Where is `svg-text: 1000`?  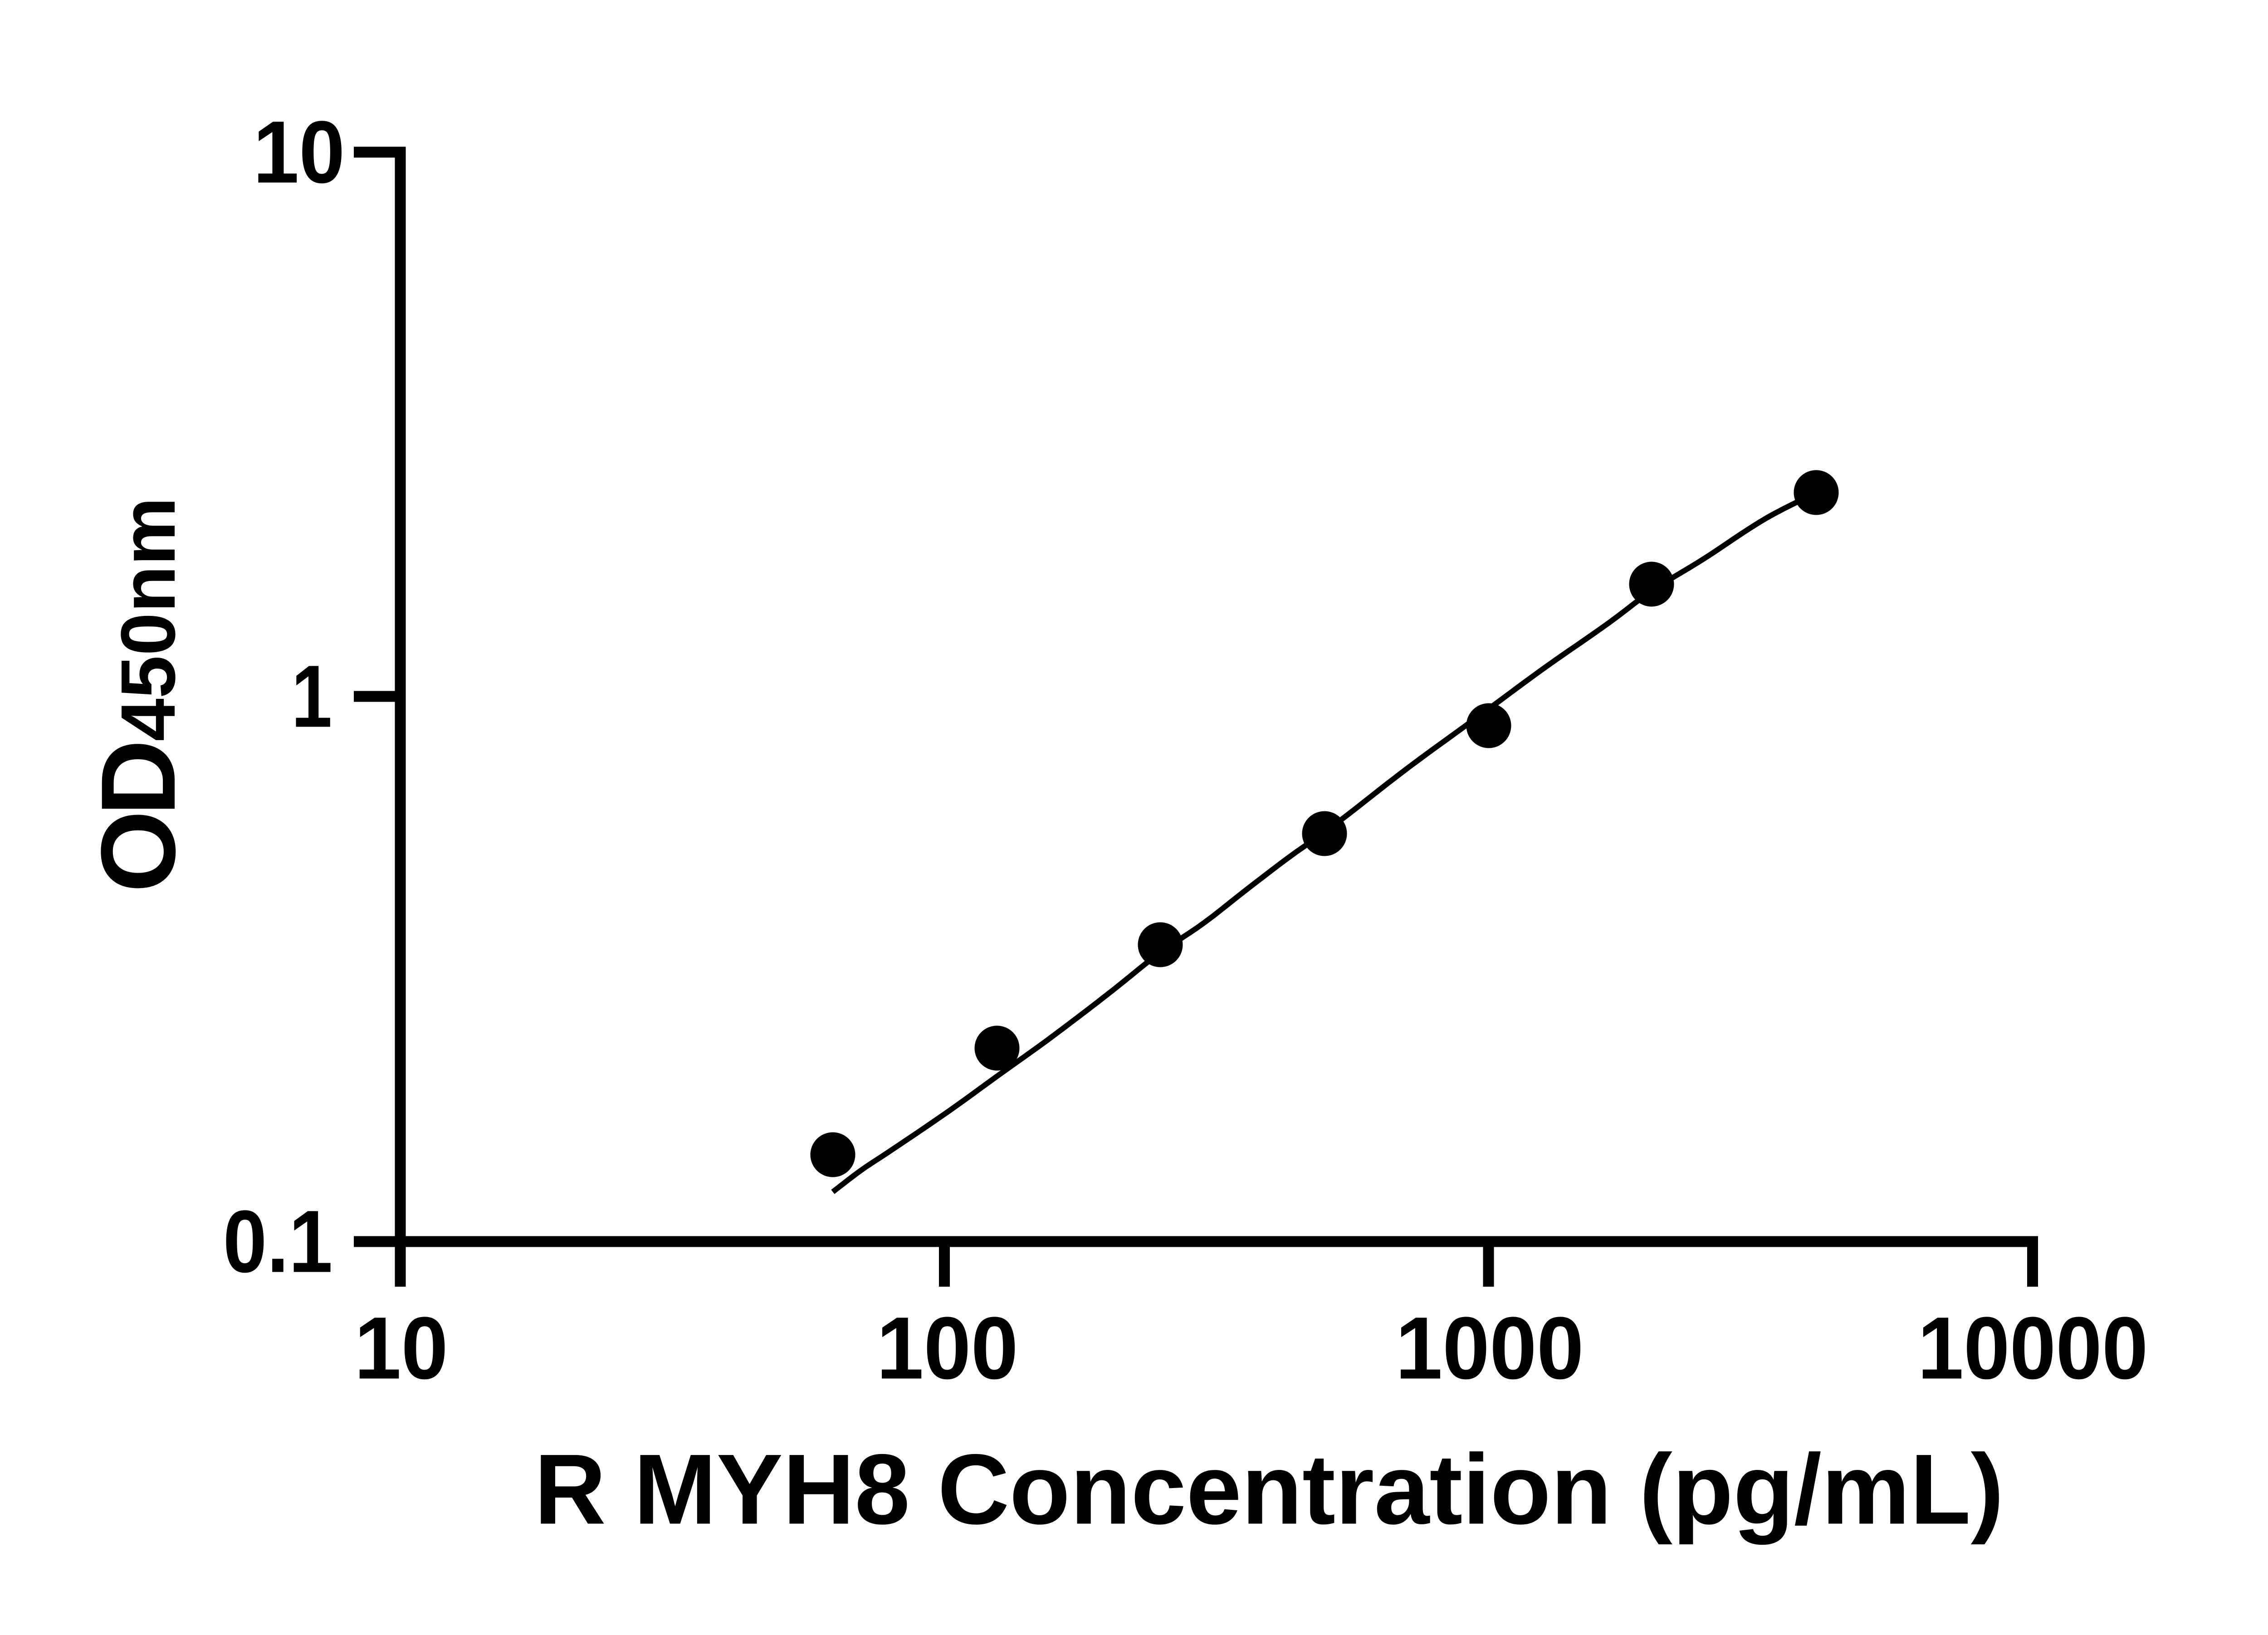
svg-text: 1000 is located at coordinates (1490, 1349).